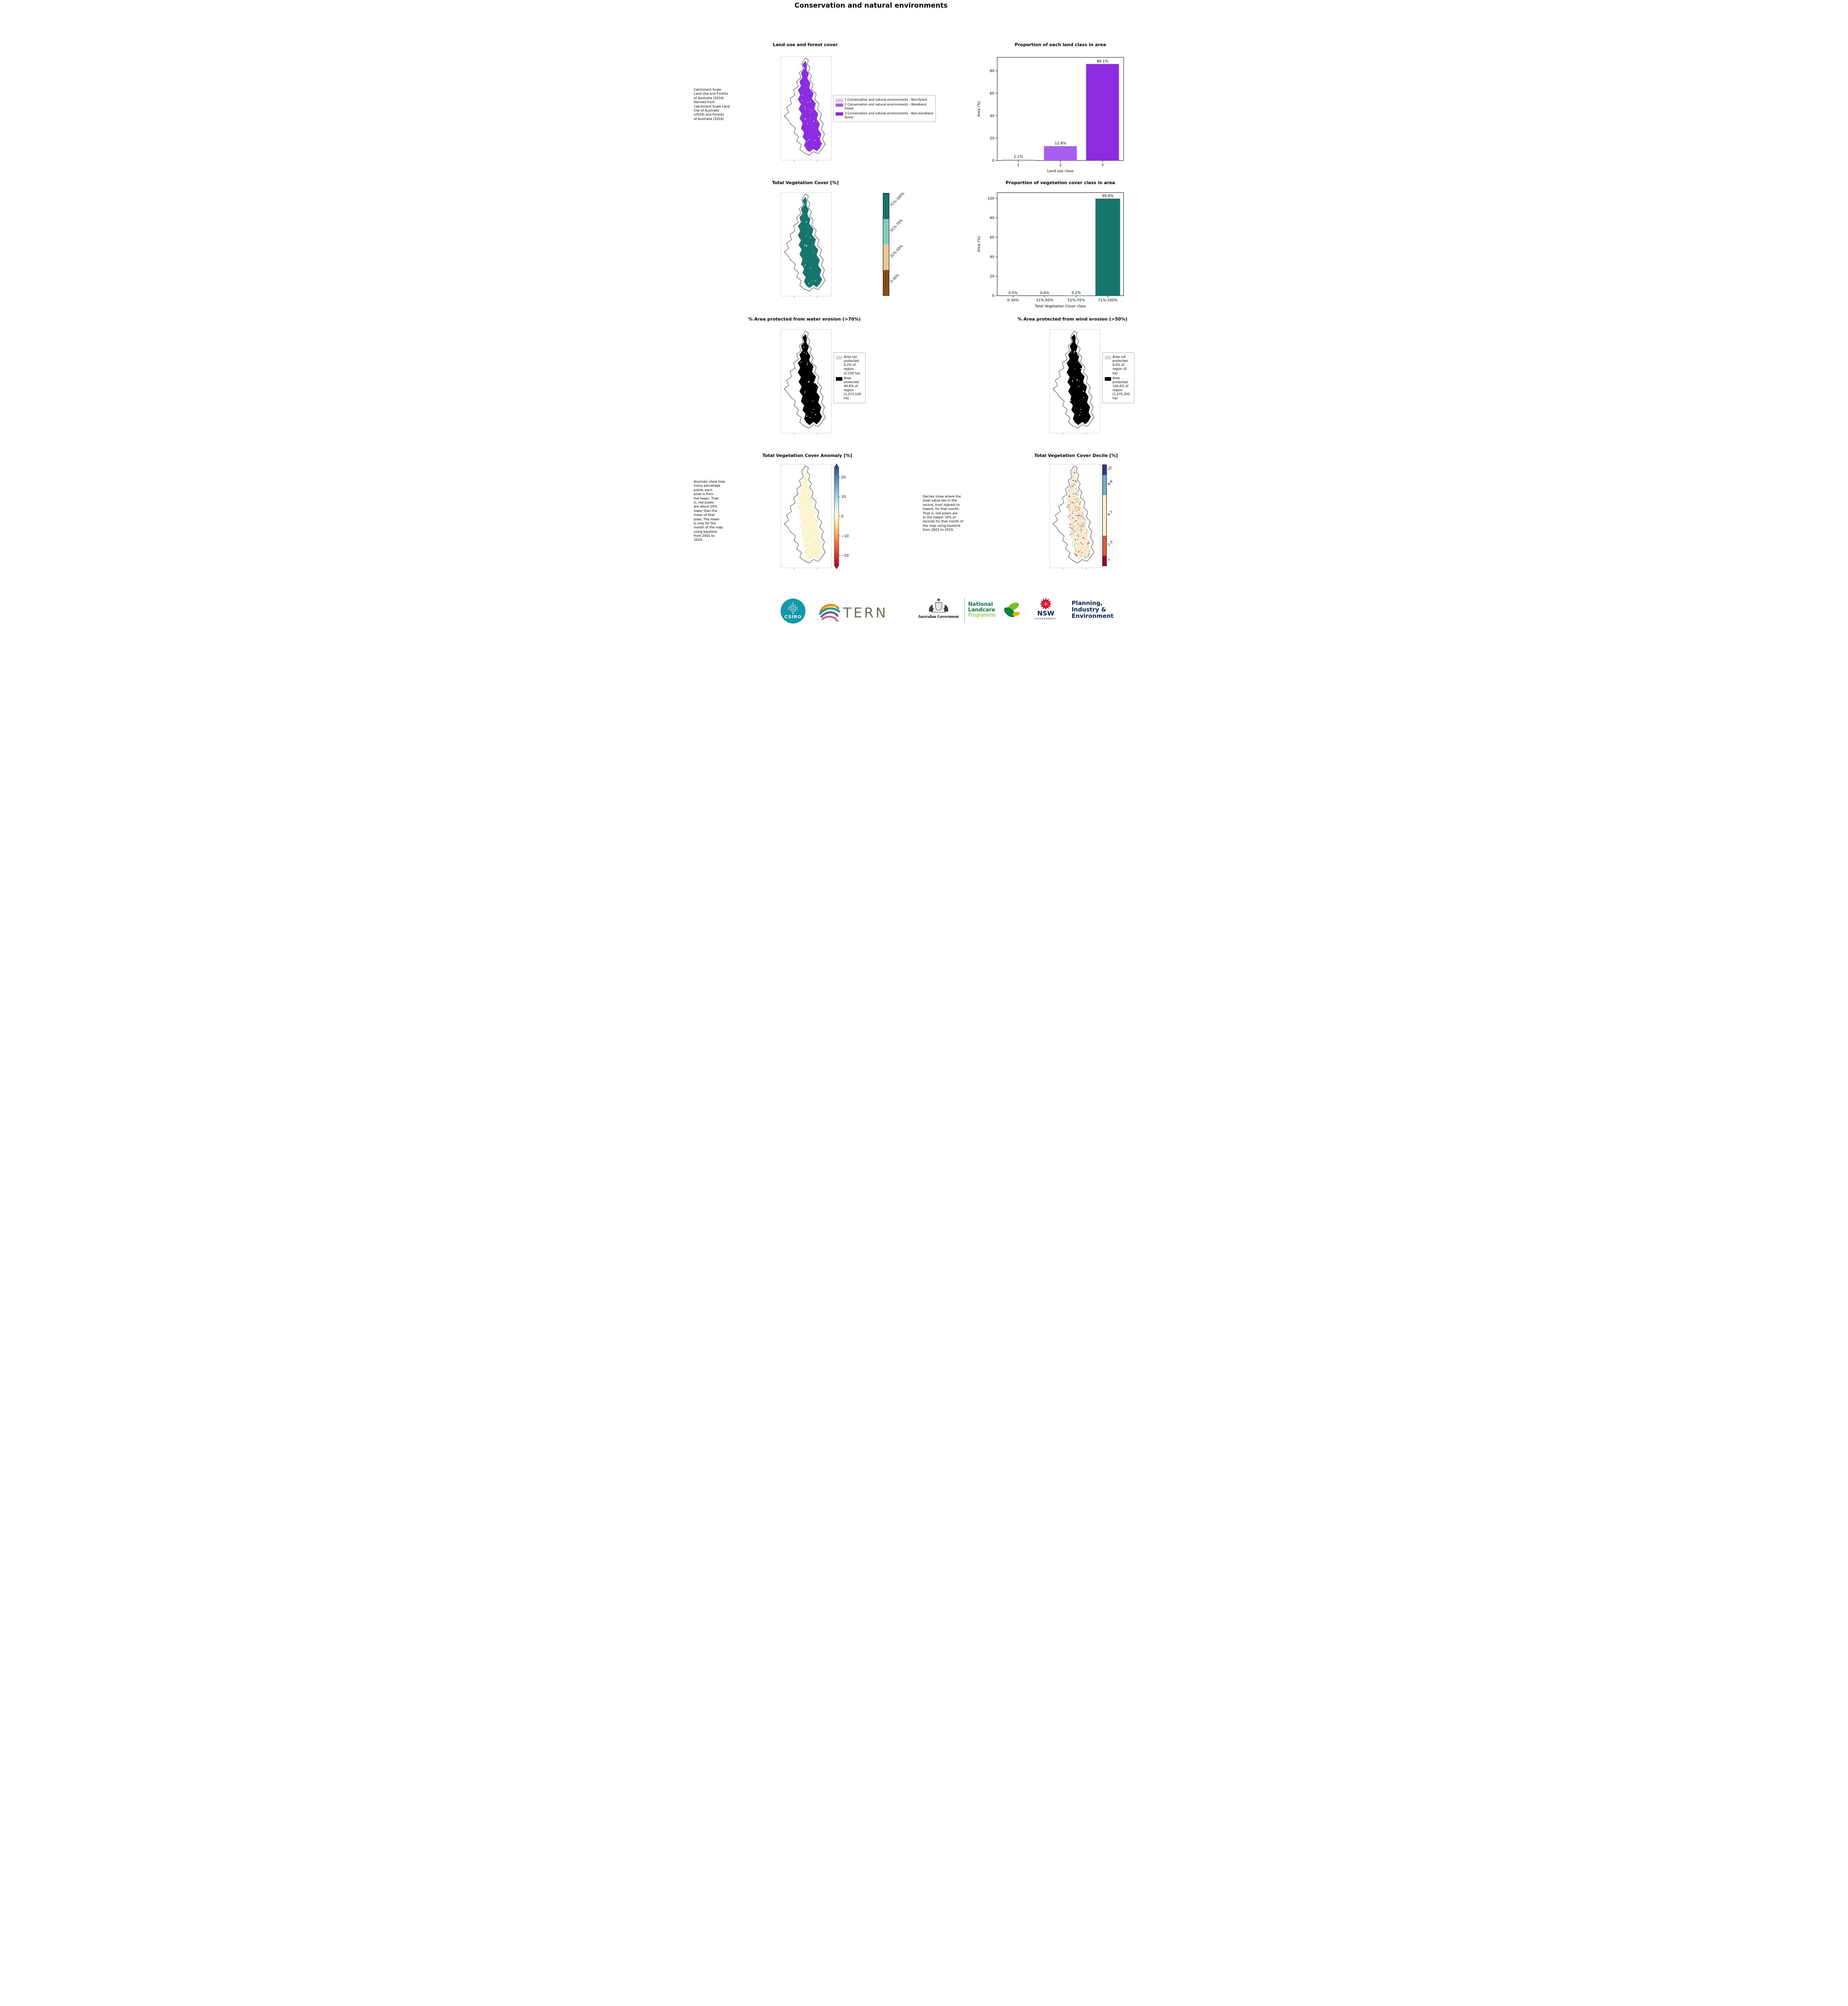 Image resolution: width=1848 pixels, height=2006 pixels. I want to click on nsw-government-logo: NSW GOVERNMENT, so click(1046, 610).